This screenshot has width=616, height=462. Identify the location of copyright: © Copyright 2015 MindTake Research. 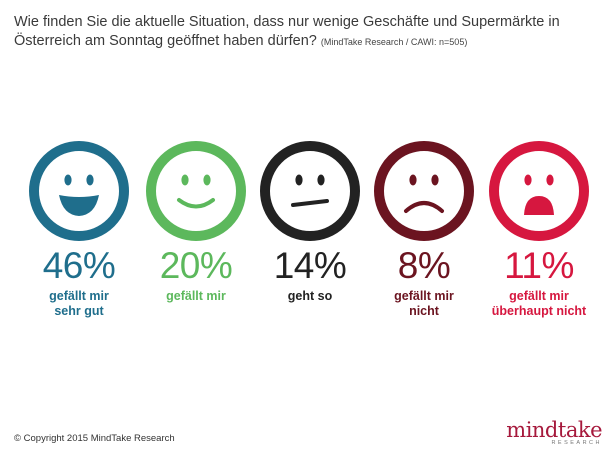
(94, 438).